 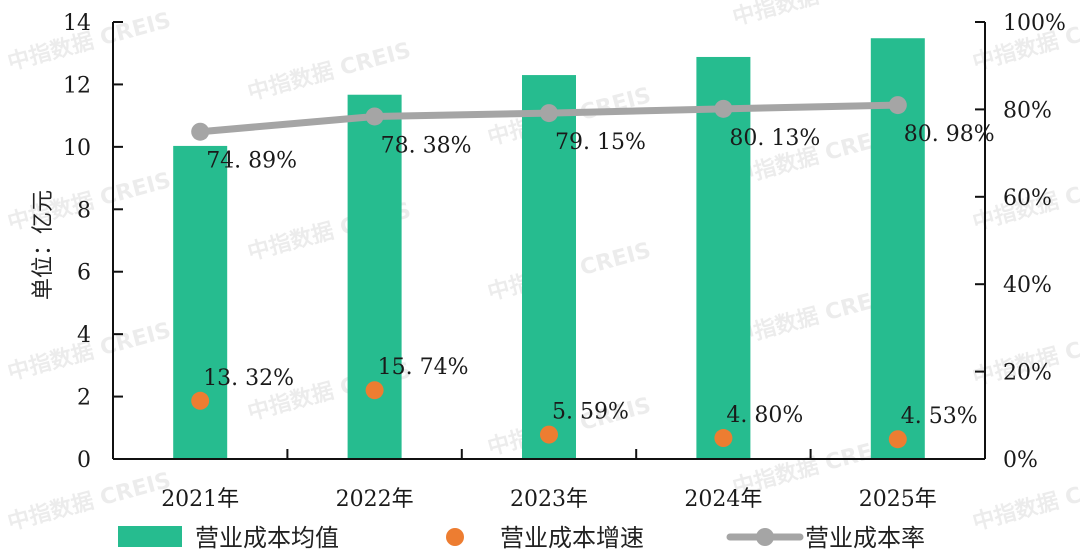 I want to click on legend-line-marker, so click(x=765, y=537).